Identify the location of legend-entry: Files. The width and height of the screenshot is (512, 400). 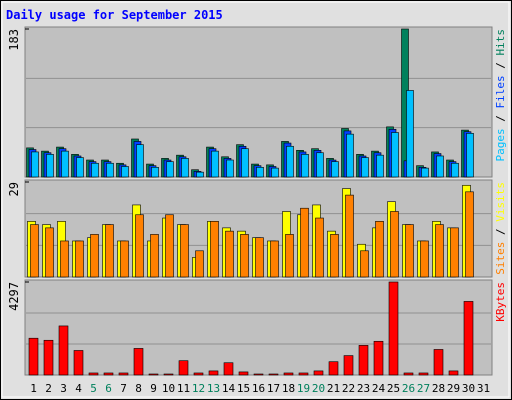
(500, 91).